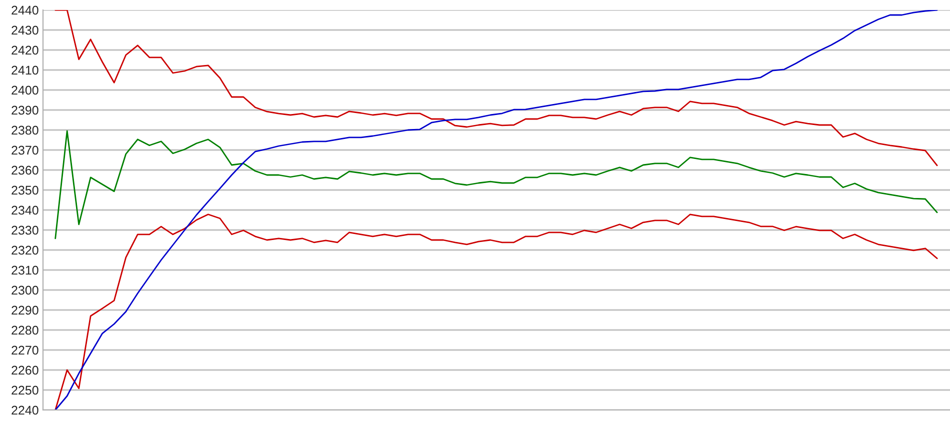 This screenshot has height=435, width=950. I want to click on y-tick-label: 2330, so click(25, 230).